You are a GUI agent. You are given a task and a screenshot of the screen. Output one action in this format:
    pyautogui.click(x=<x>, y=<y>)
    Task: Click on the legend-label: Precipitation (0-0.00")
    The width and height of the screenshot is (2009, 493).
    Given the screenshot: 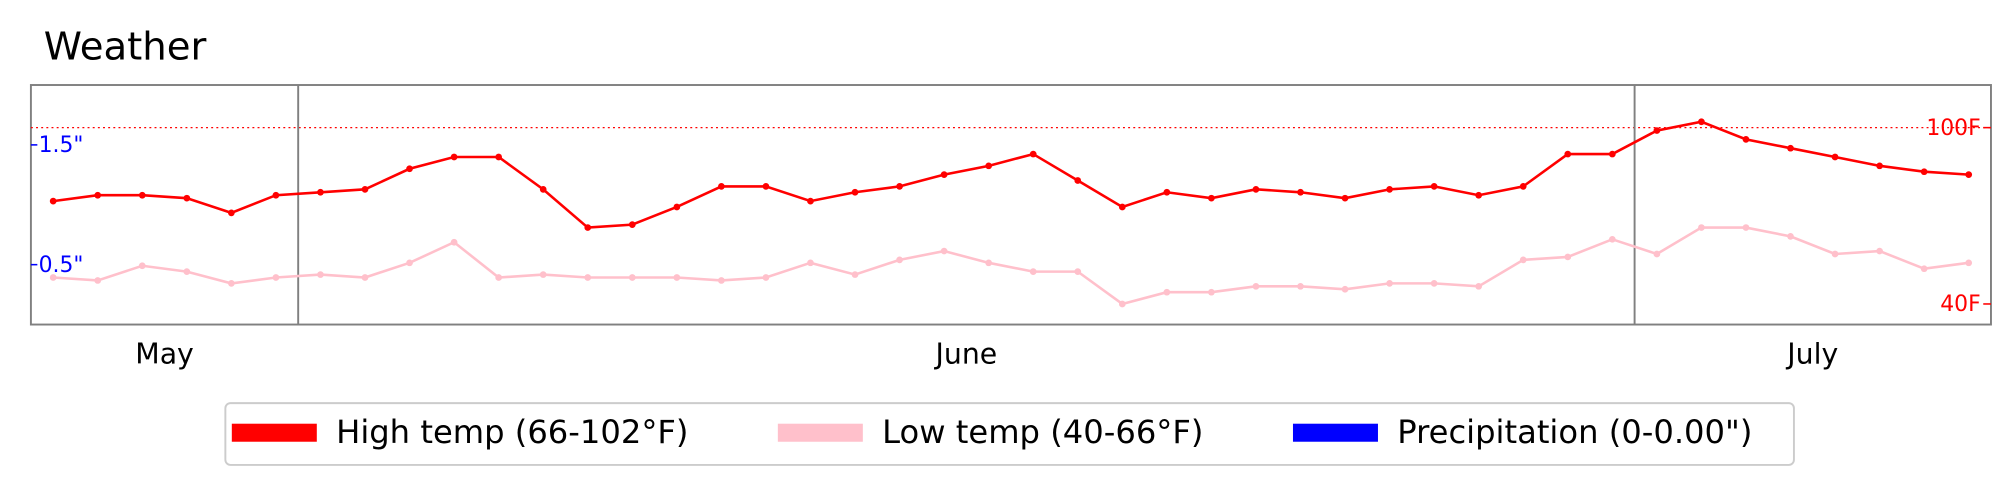 What is the action you would take?
    pyautogui.click(x=1574, y=432)
    